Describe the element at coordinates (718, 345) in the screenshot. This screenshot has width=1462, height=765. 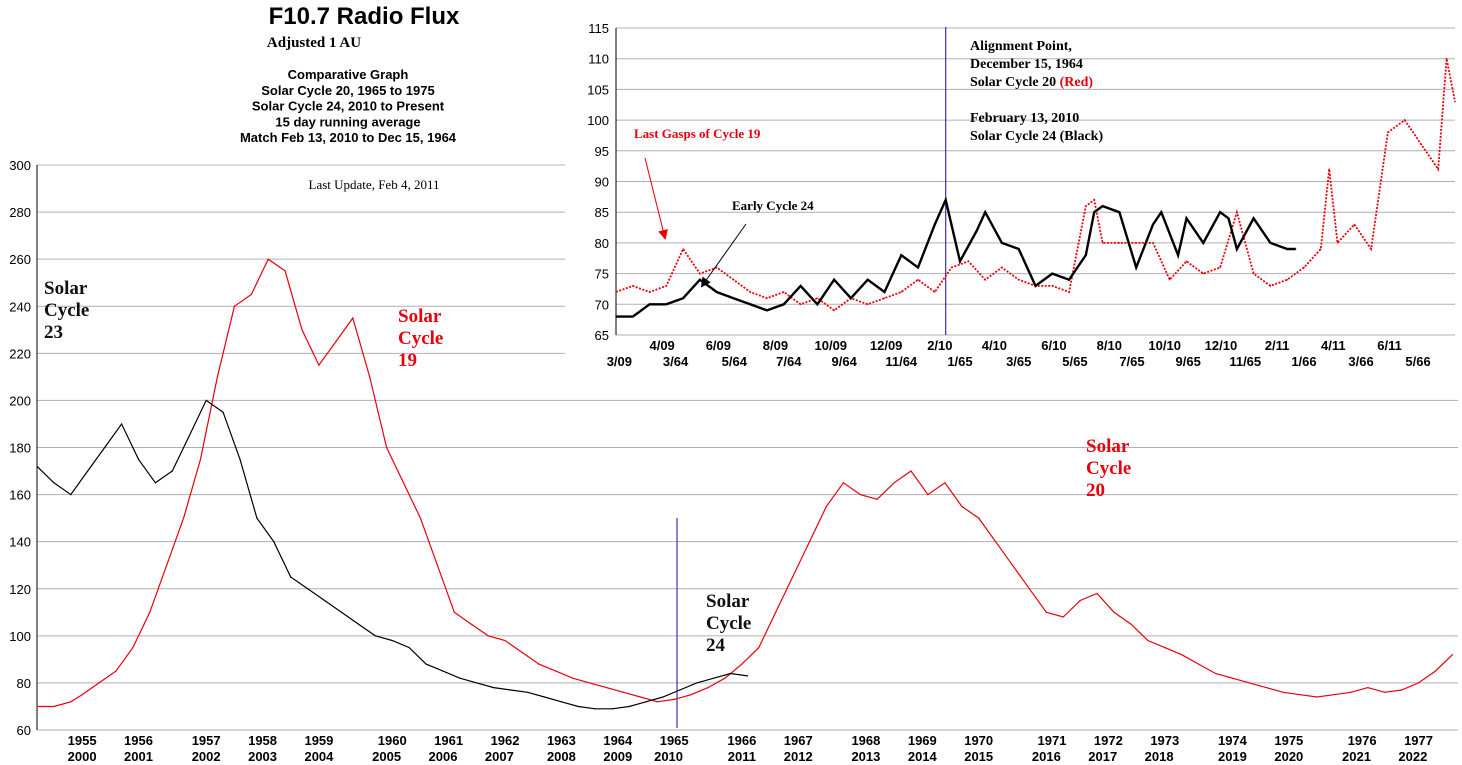
I see `inset-x-tick-label-top: 6/09` at that location.